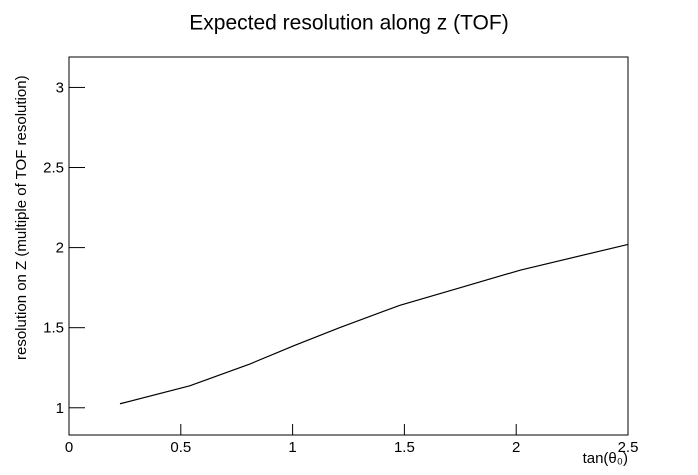 This screenshot has width=698, height=475. I want to click on y-tick-label: 2.5, so click(53, 168).